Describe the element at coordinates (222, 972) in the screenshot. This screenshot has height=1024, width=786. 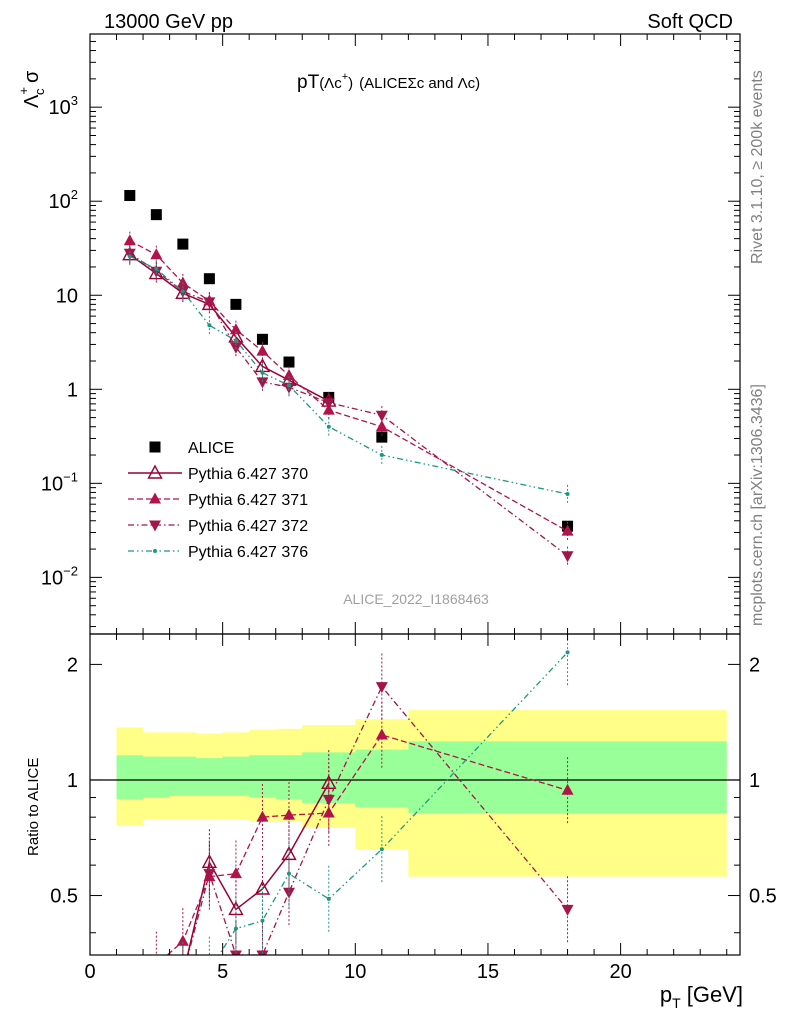
I see `x-tick-label: 5` at that location.